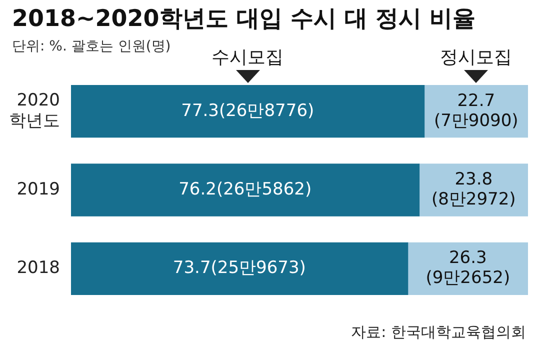 The width and height of the screenshot is (540, 353). Describe the element at coordinates (473, 189) in the screenshot. I see `data-label: 23.8(8만2972)` at that location.